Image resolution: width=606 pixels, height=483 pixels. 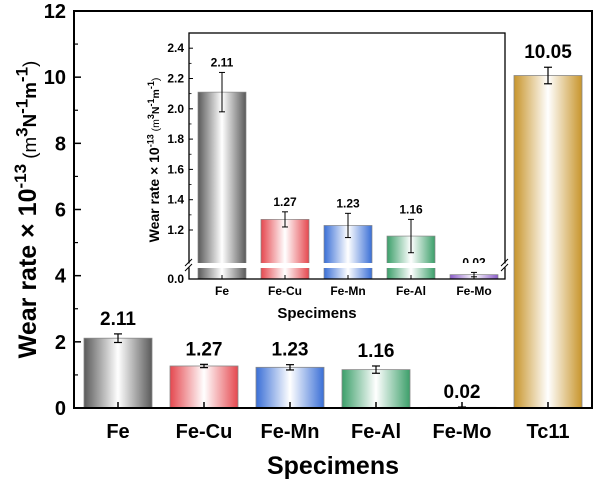 What do you see at coordinates (204, 387) in the screenshot?
I see `bar-fe-cu` at bounding box center [204, 387].